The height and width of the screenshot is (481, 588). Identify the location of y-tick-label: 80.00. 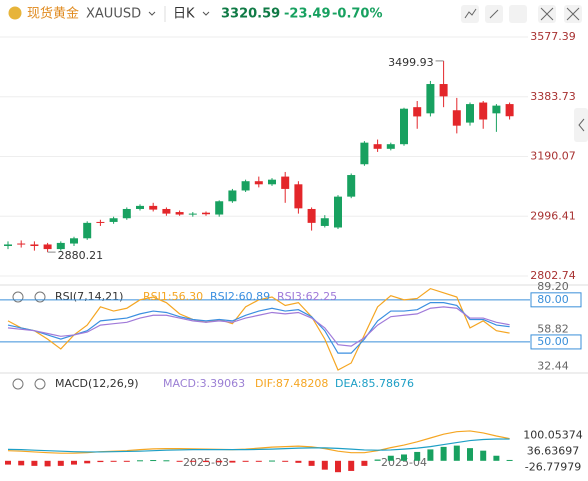
(553, 299).